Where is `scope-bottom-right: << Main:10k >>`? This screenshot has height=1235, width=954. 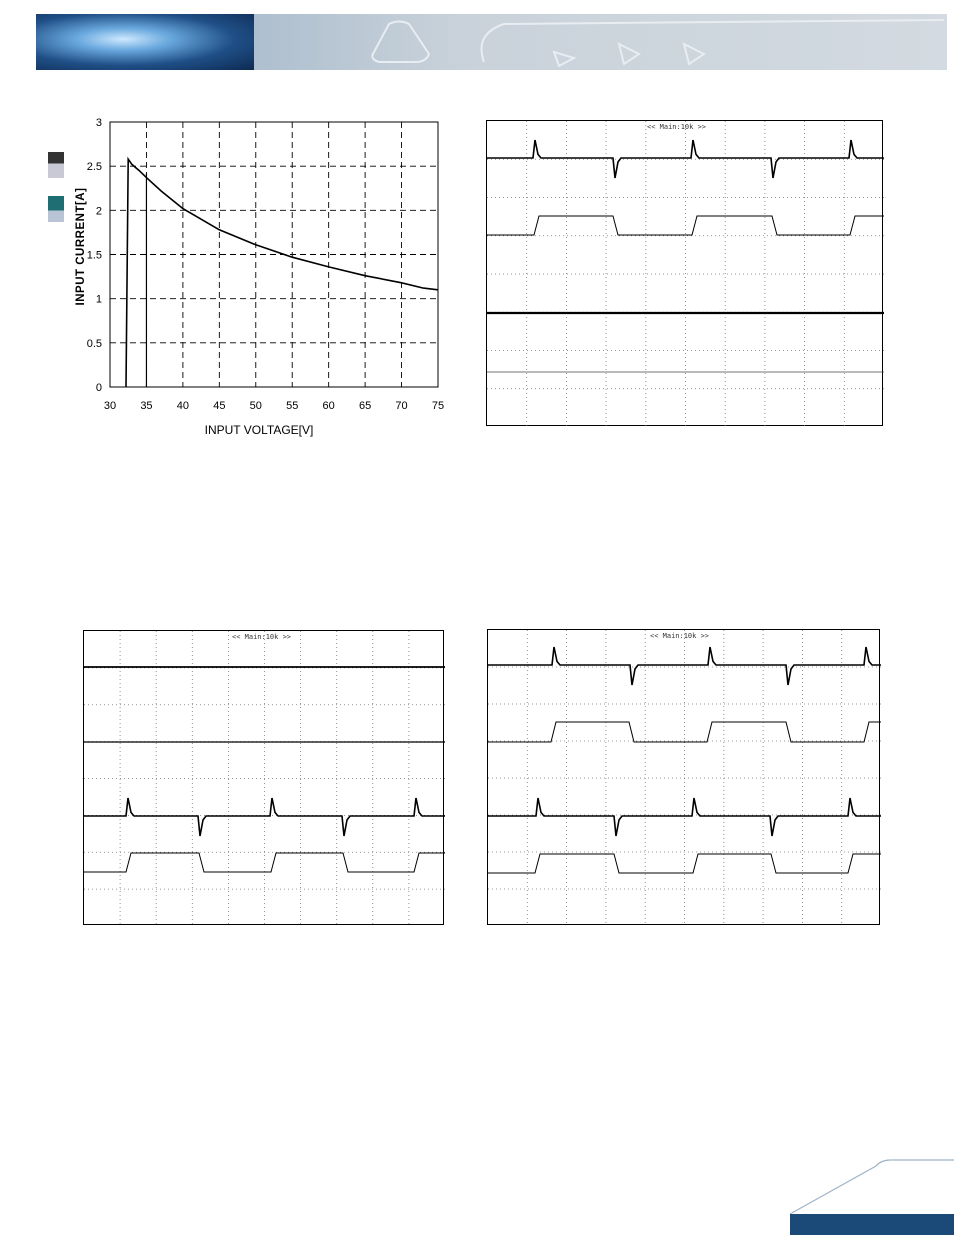 scope-bottom-right: << Main:10k >> is located at coordinates (684, 777).